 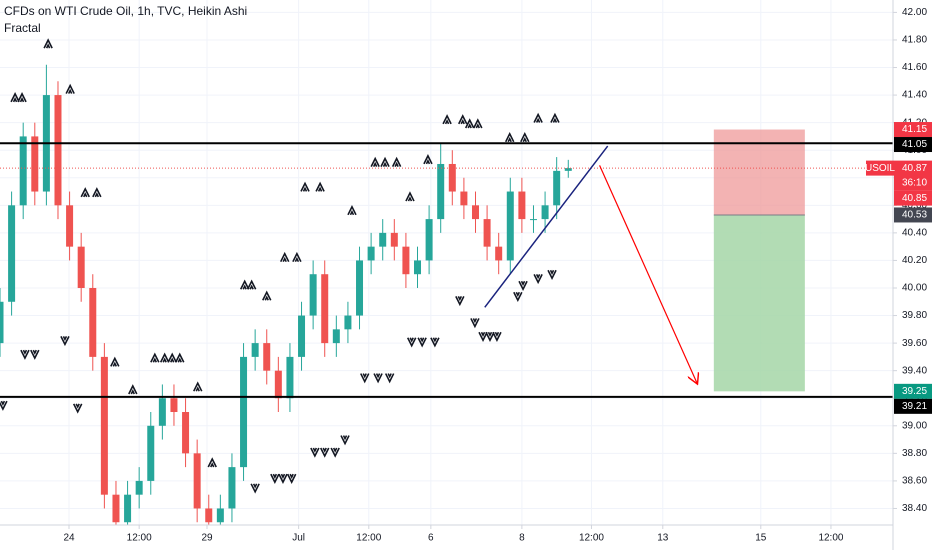 I want to click on y-tick-label: 39.40, so click(x=914, y=370).